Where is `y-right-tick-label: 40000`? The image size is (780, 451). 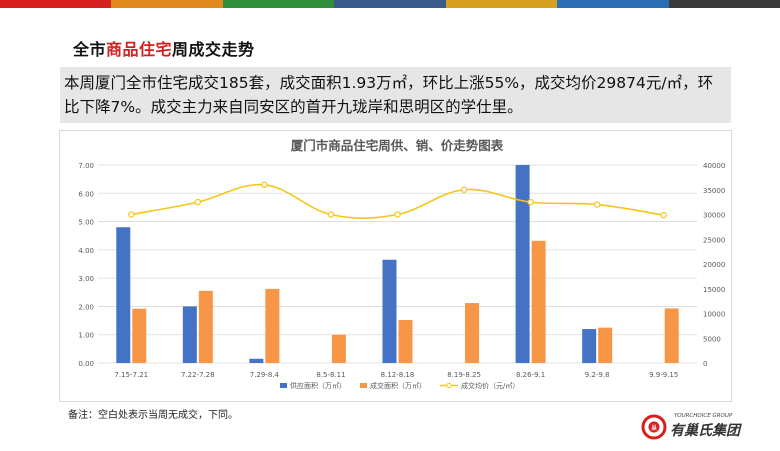
y-right-tick-label: 40000 is located at coordinates (714, 166).